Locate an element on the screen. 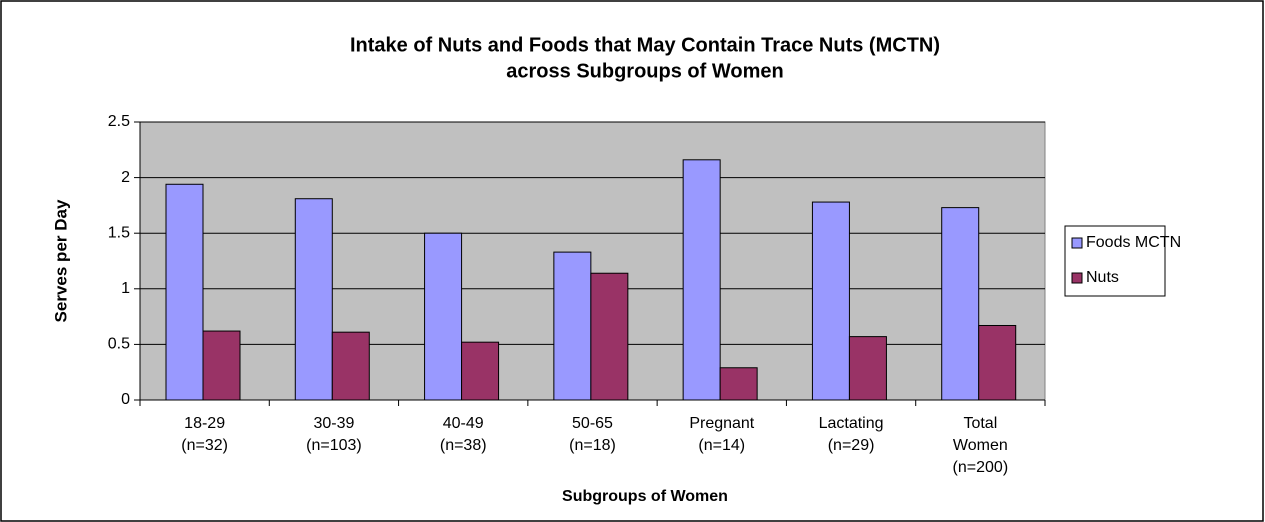 This screenshot has height=522, width=1265. y-tick-label: 1.5 is located at coordinates (119, 232).